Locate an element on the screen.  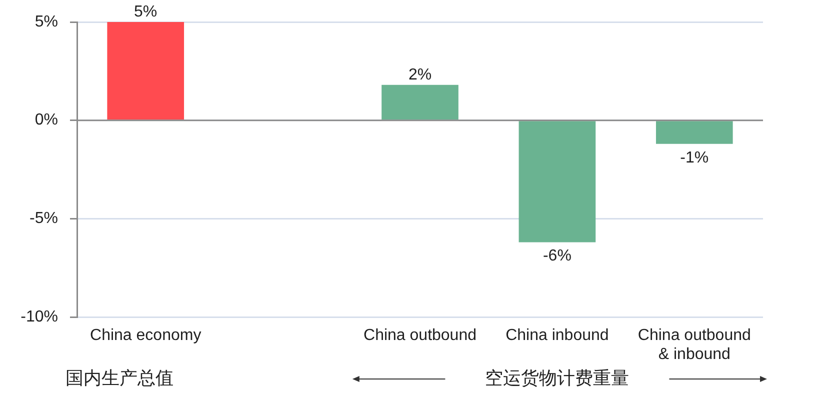
data-label: 5% is located at coordinates (146, 11).